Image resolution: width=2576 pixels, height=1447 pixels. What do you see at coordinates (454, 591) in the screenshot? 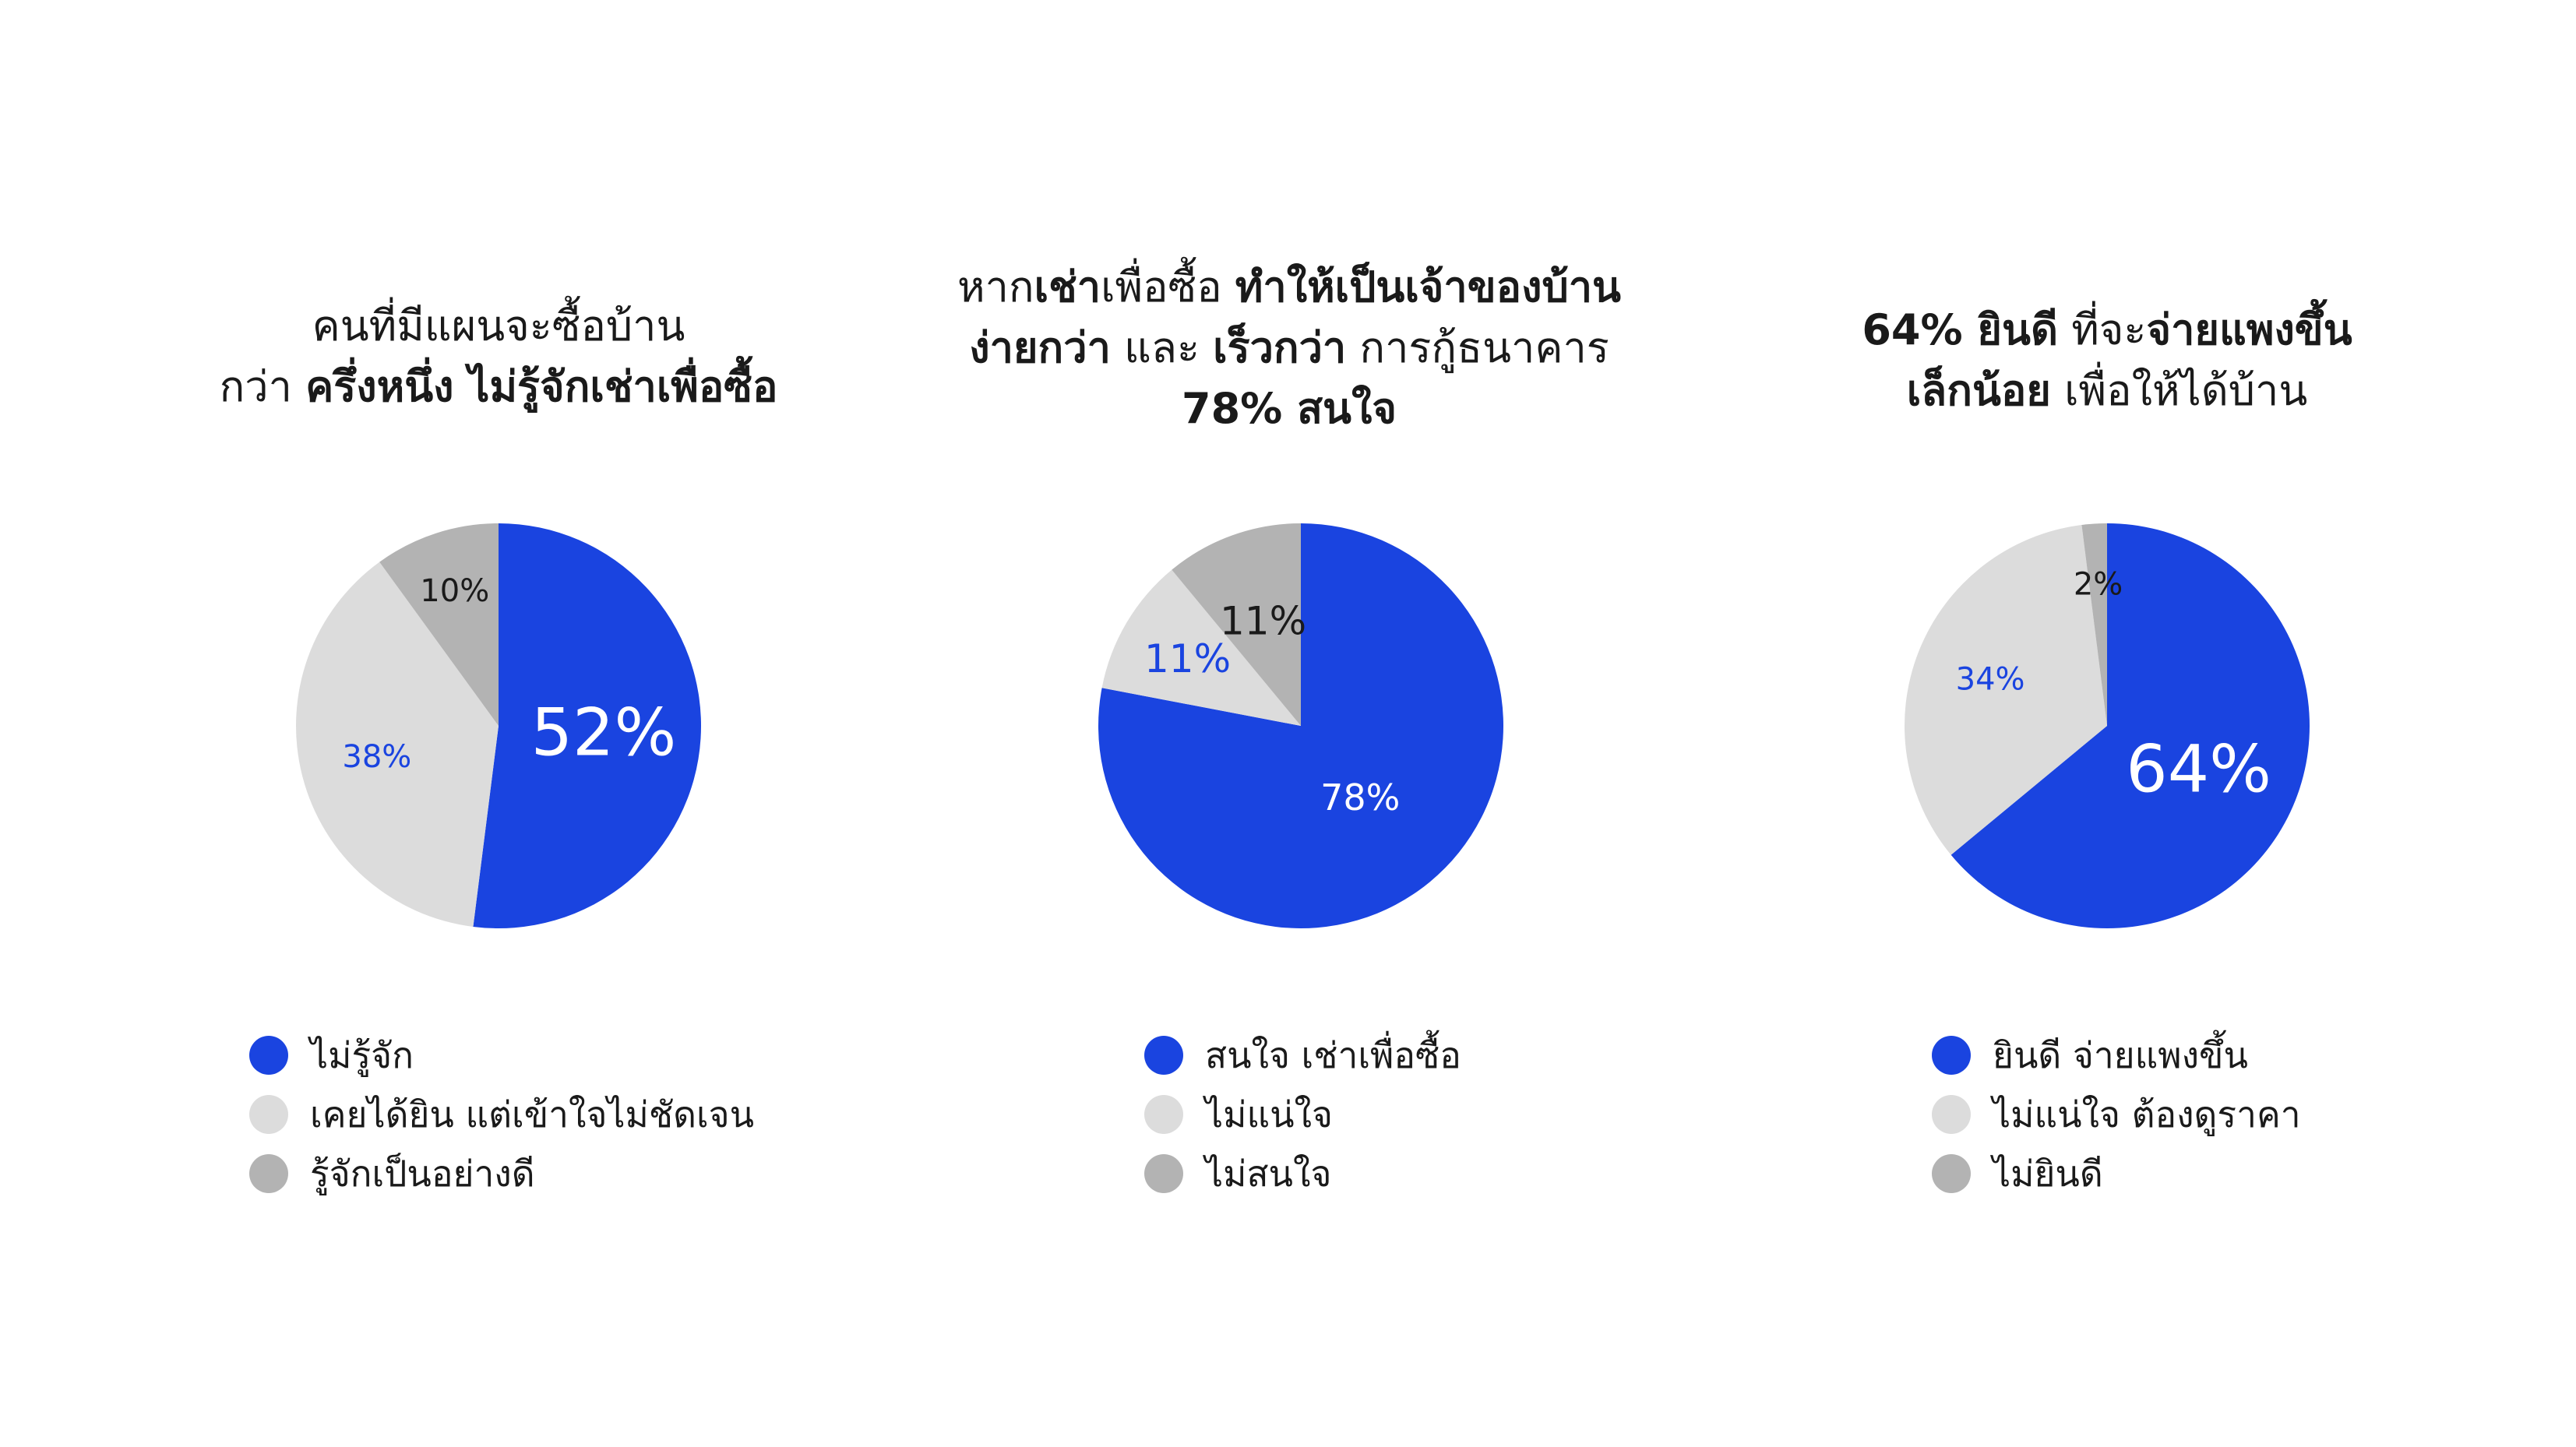
I see `slice-data-label: 10%` at bounding box center [454, 591].